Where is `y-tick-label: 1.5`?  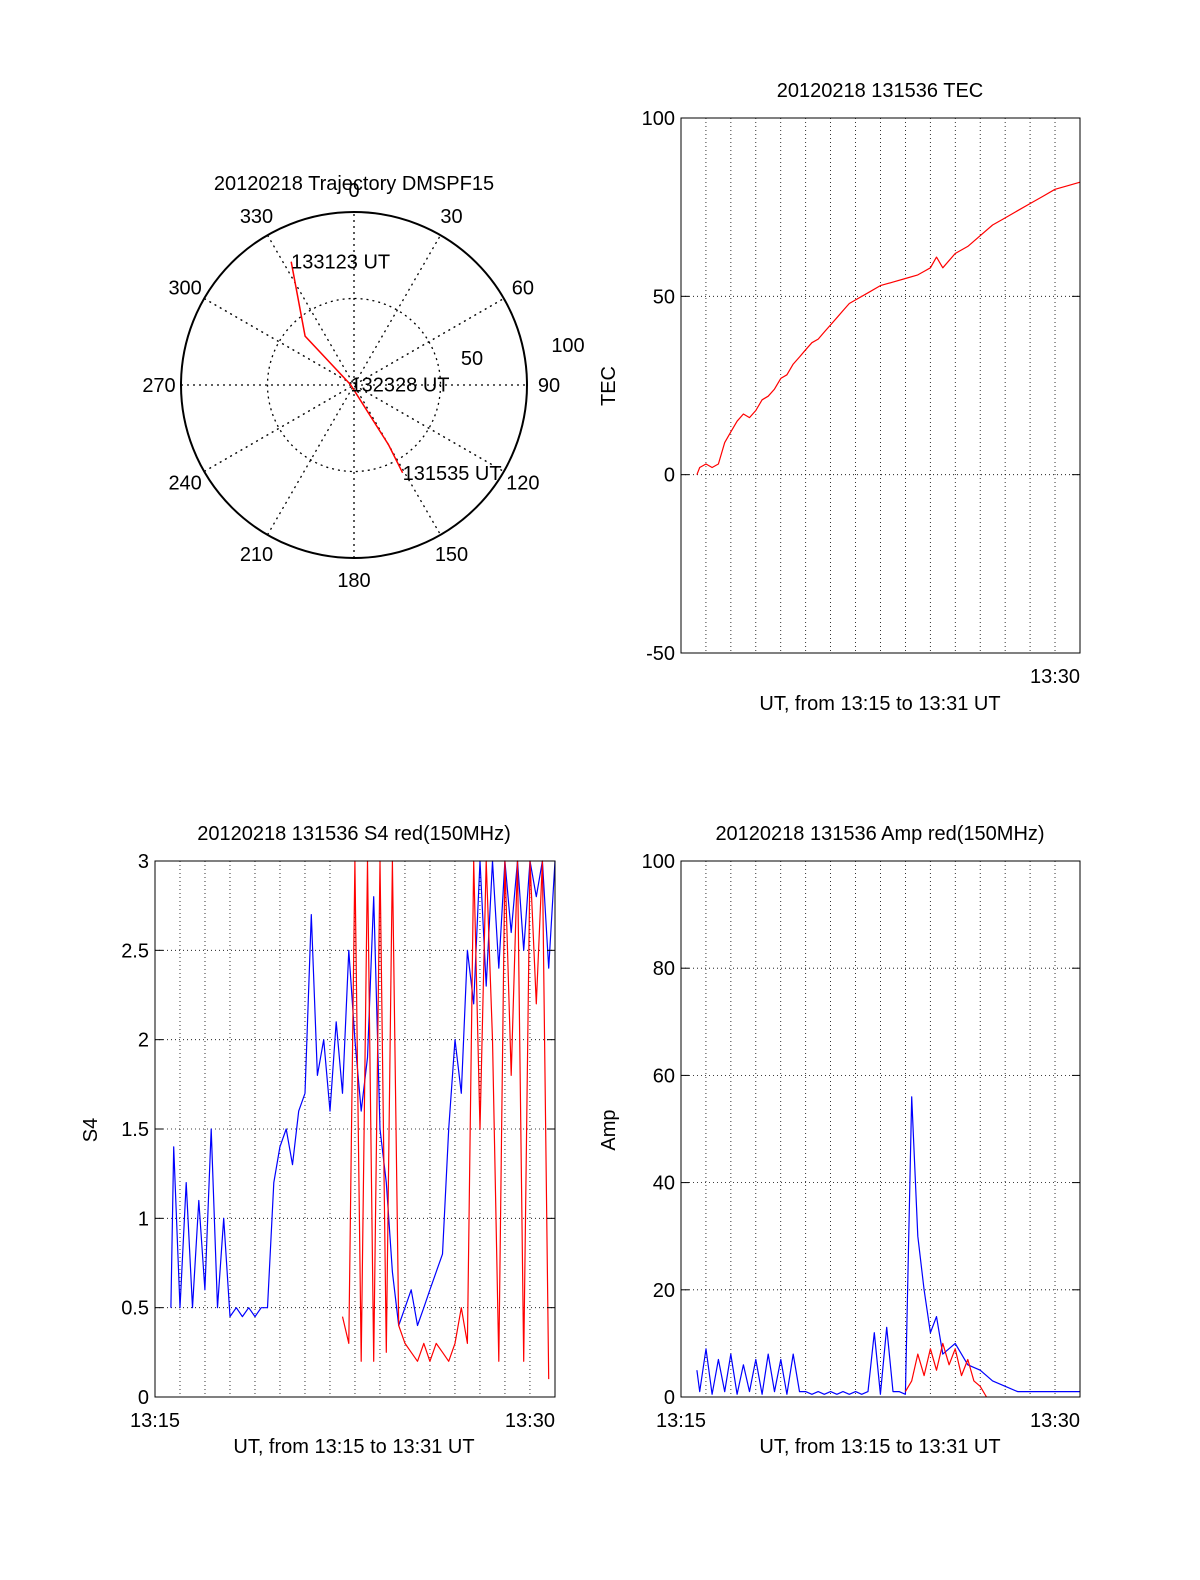 y-tick-label: 1.5 is located at coordinates (135, 1130).